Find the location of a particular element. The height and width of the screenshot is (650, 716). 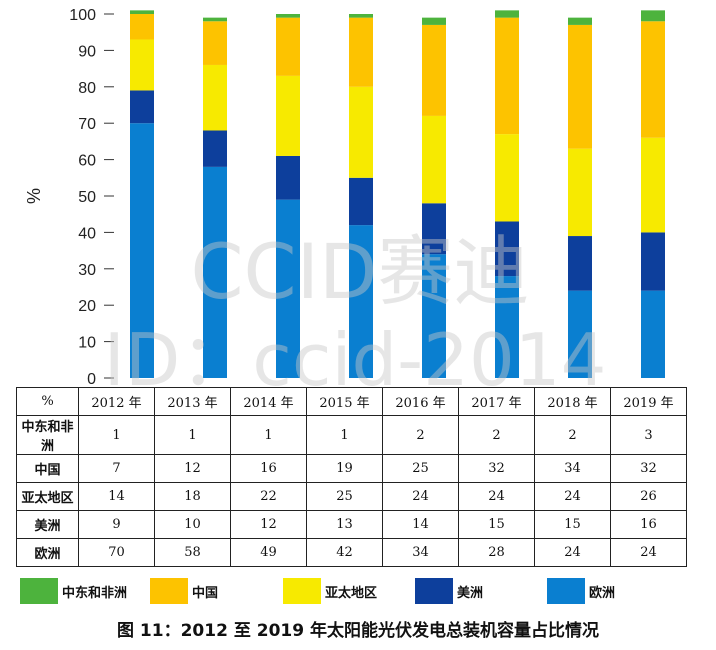

table-cell: 19 is located at coordinates (344, 468).